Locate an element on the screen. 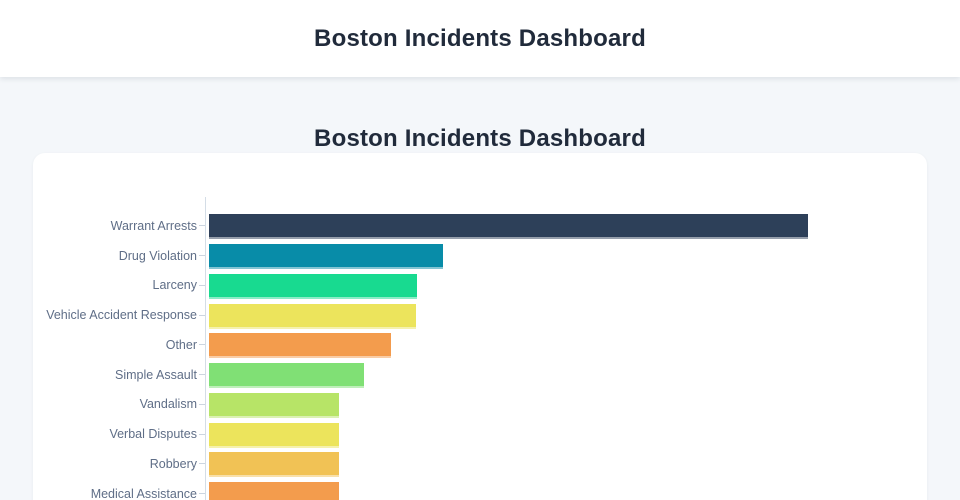 The height and width of the screenshot is (500, 960). chart-row: Robbery is located at coordinates (470, 464).